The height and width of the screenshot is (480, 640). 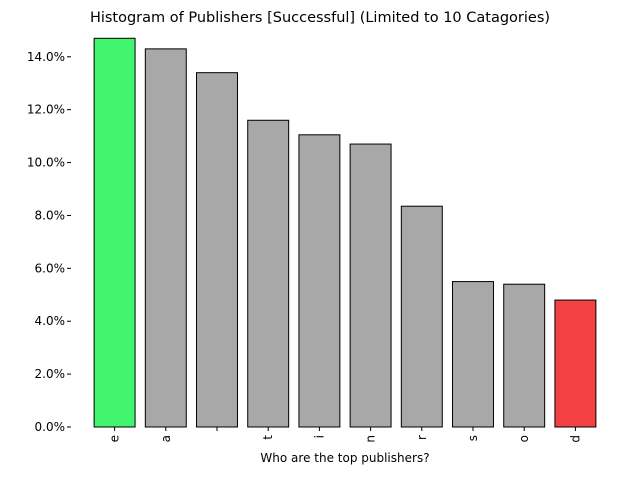 What do you see at coordinates (319, 436) in the screenshot?
I see `x-tick-label: i` at bounding box center [319, 436].